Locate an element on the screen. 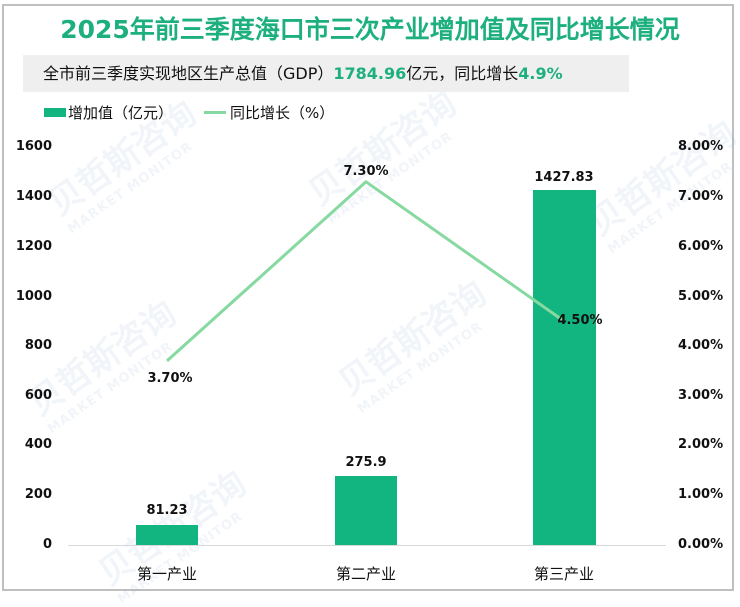 This screenshot has width=740, height=607. line-swatch-icon is located at coordinates (215, 112).